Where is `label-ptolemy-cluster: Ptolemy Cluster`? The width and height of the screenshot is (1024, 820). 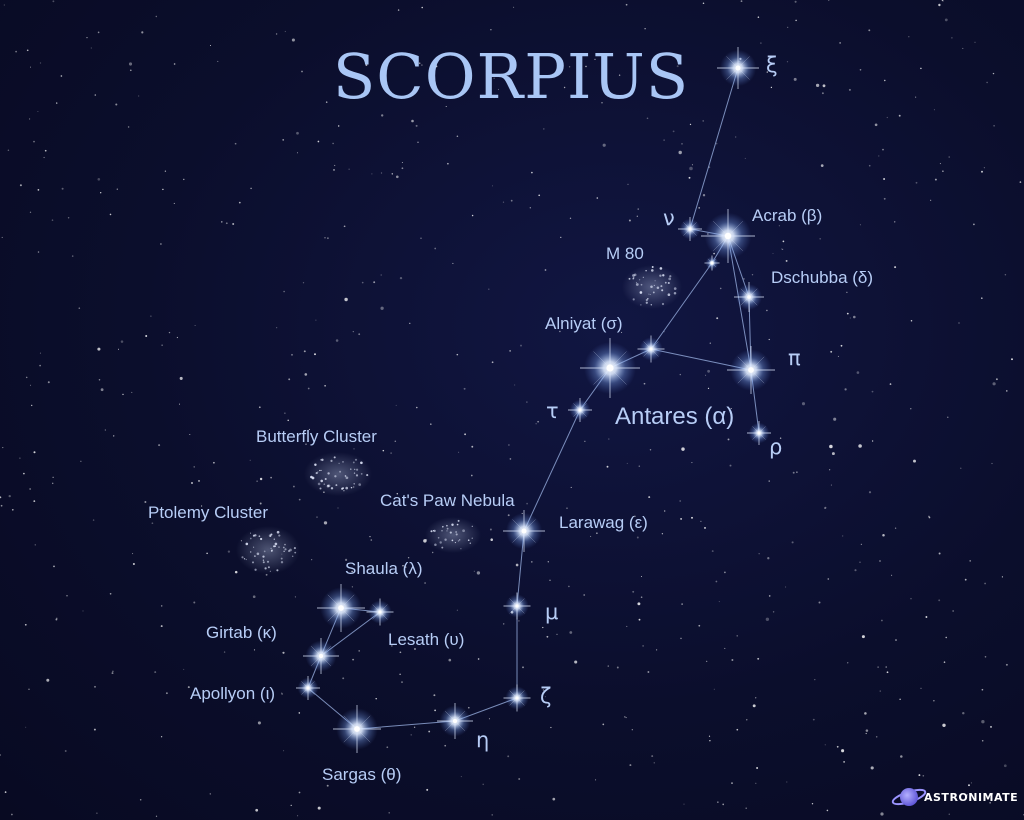 label-ptolemy-cluster: Ptolemy Cluster is located at coordinates (208, 512).